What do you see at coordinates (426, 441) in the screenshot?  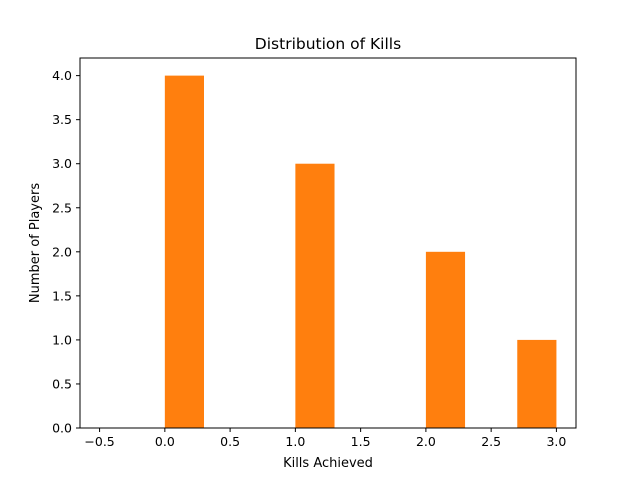 I see `x-tick-label: 2.0` at bounding box center [426, 441].